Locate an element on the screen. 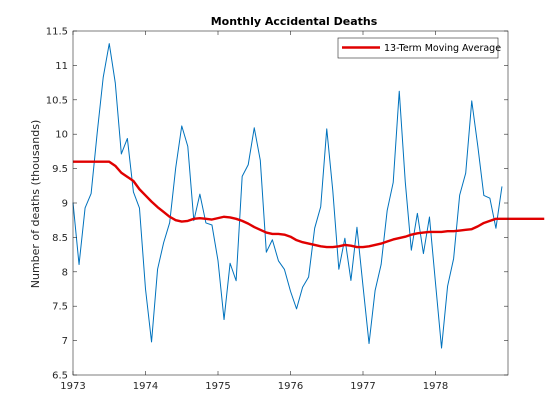 This screenshot has height=420, width=560. x-tick-label: 1975 is located at coordinates (217, 386).